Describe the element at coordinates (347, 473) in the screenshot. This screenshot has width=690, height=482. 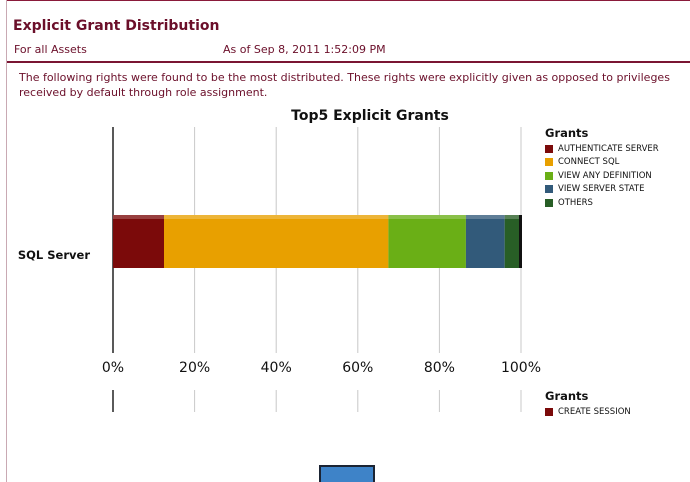
I see `blue-block` at that location.